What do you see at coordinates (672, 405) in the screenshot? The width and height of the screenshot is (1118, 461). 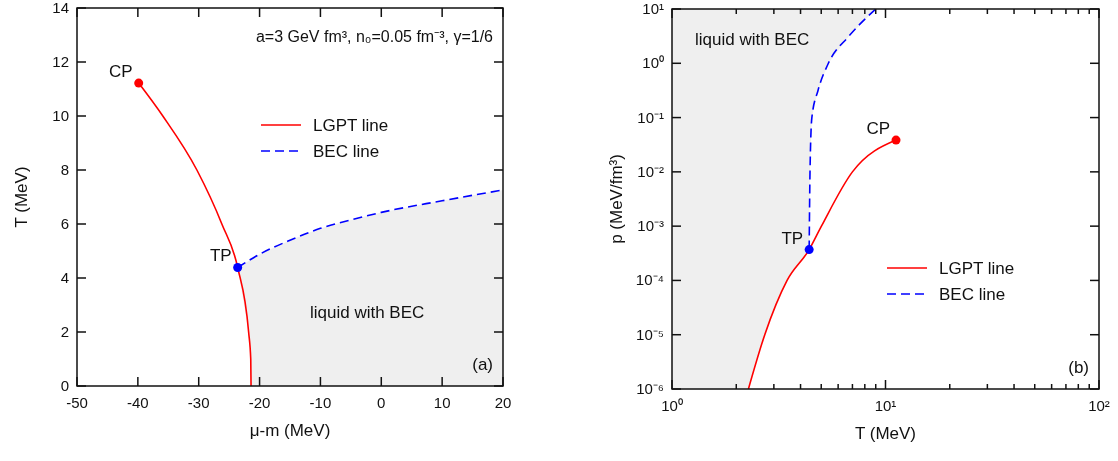 I see `x-tick-label: 10⁰` at bounding box center [672, 405].